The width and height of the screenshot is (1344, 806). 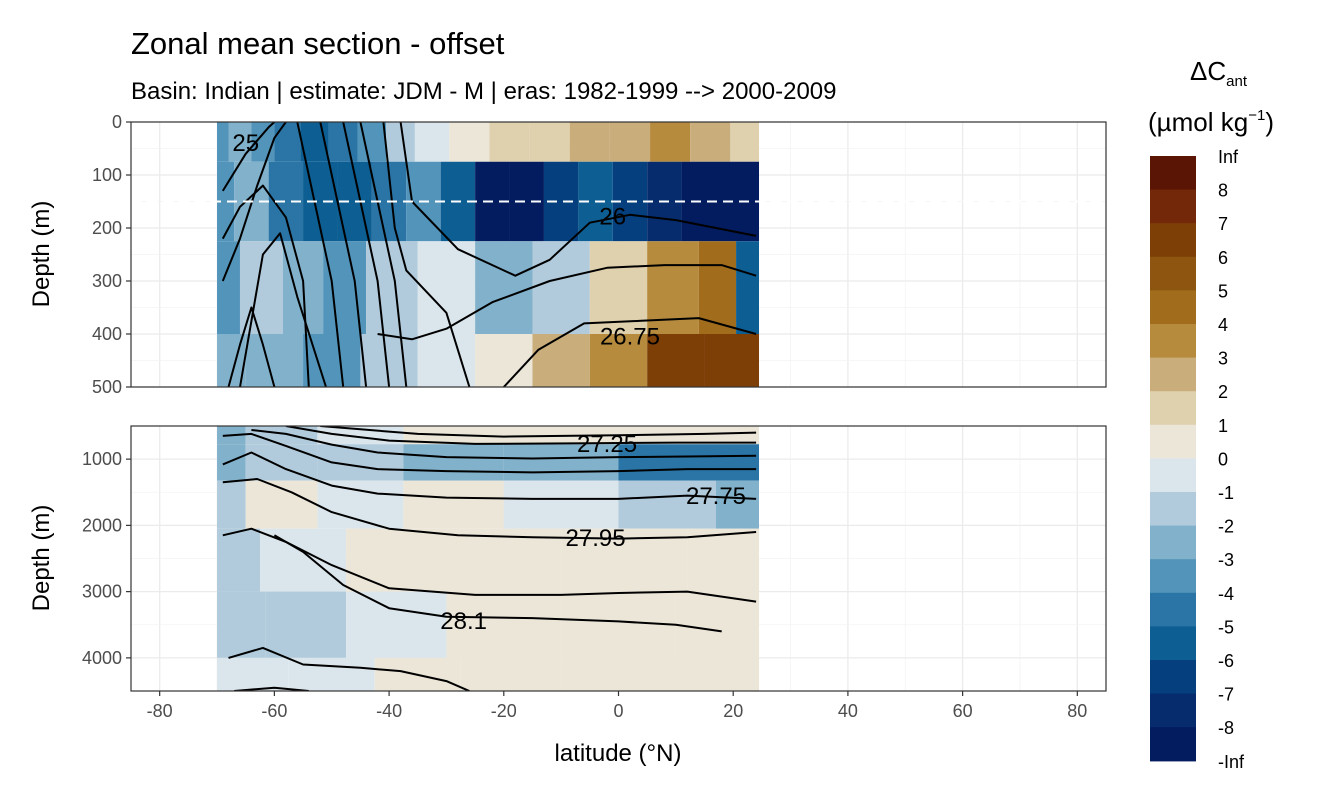 What do you see at coordinates (107, 334) in the screenshot?
I see `y-tick-label: 400` at bounding box center [107, 334].